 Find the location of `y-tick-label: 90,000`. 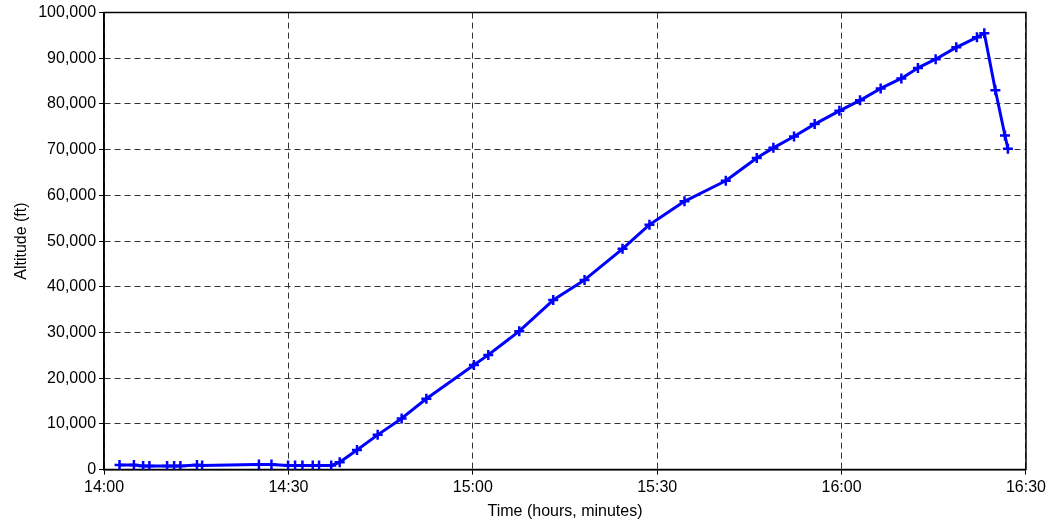

y-tick-label: 90,000 is located at coordinates (72, 57).